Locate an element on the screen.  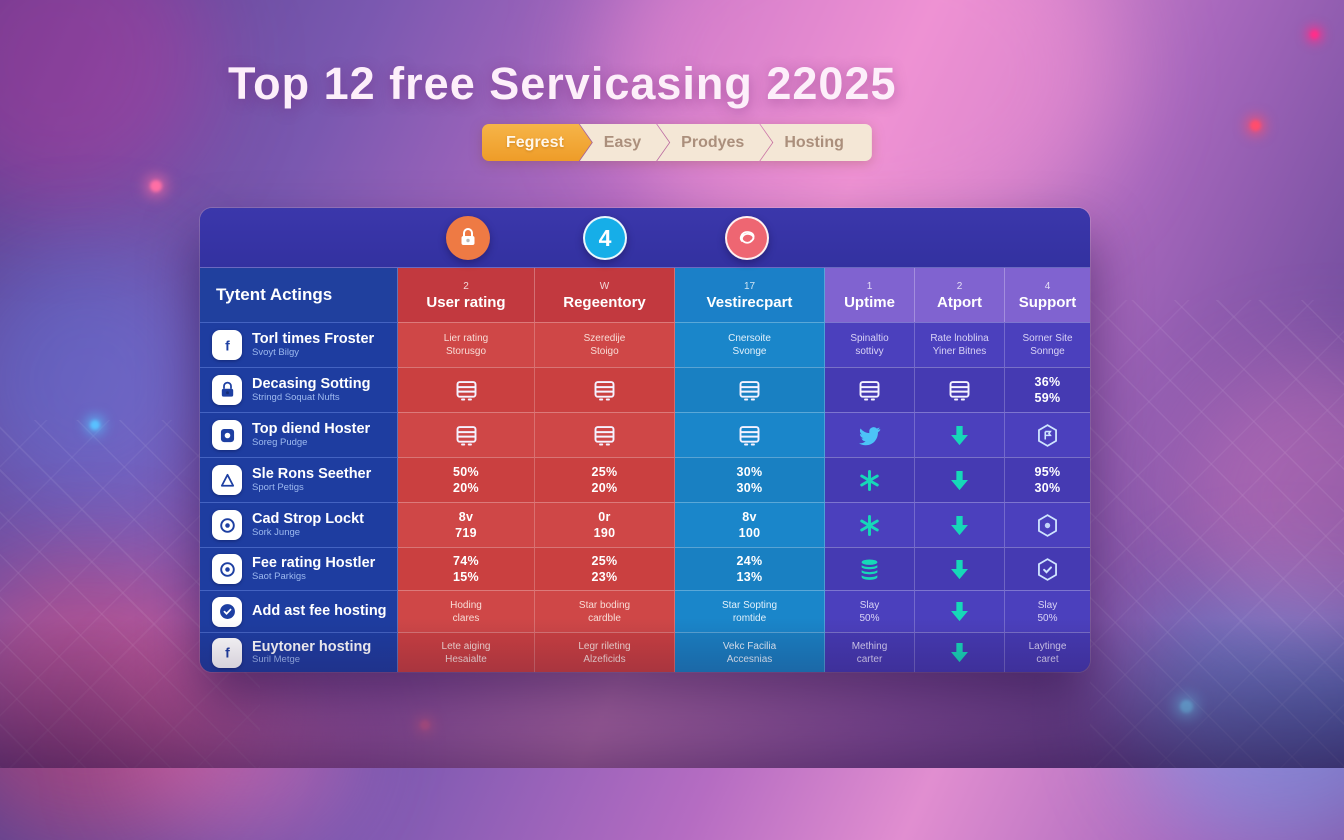
table-cell: 8v 719 is located at coordinates (466, 524).